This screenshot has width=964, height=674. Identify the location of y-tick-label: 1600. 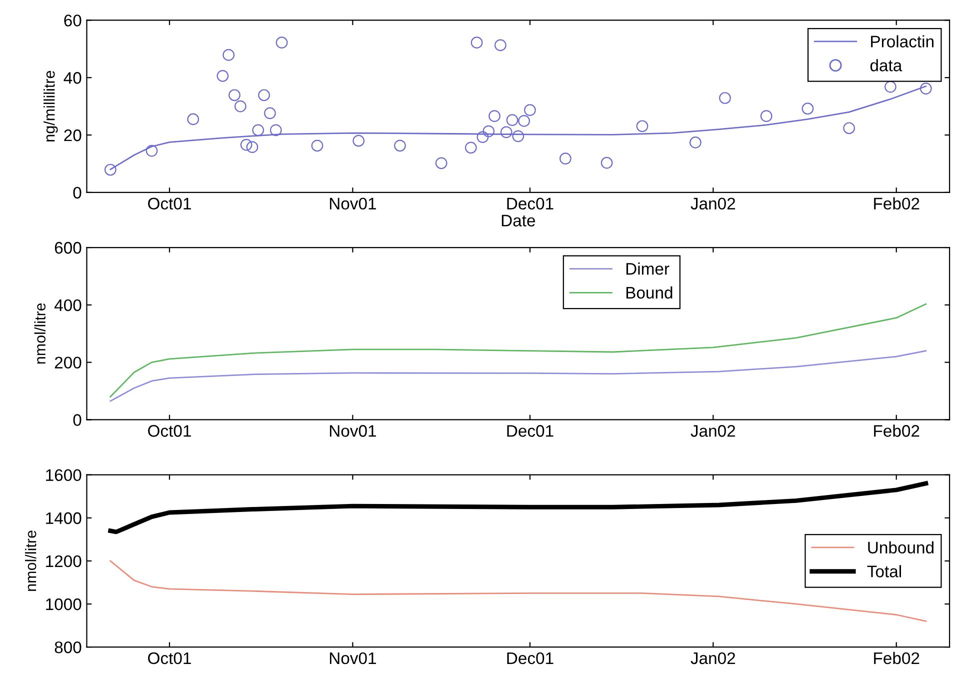
(64, 475).